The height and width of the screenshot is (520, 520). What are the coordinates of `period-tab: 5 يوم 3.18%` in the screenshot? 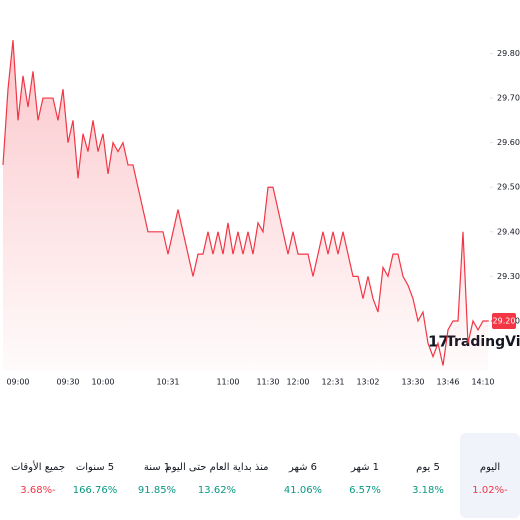 It's located at (428, 479).